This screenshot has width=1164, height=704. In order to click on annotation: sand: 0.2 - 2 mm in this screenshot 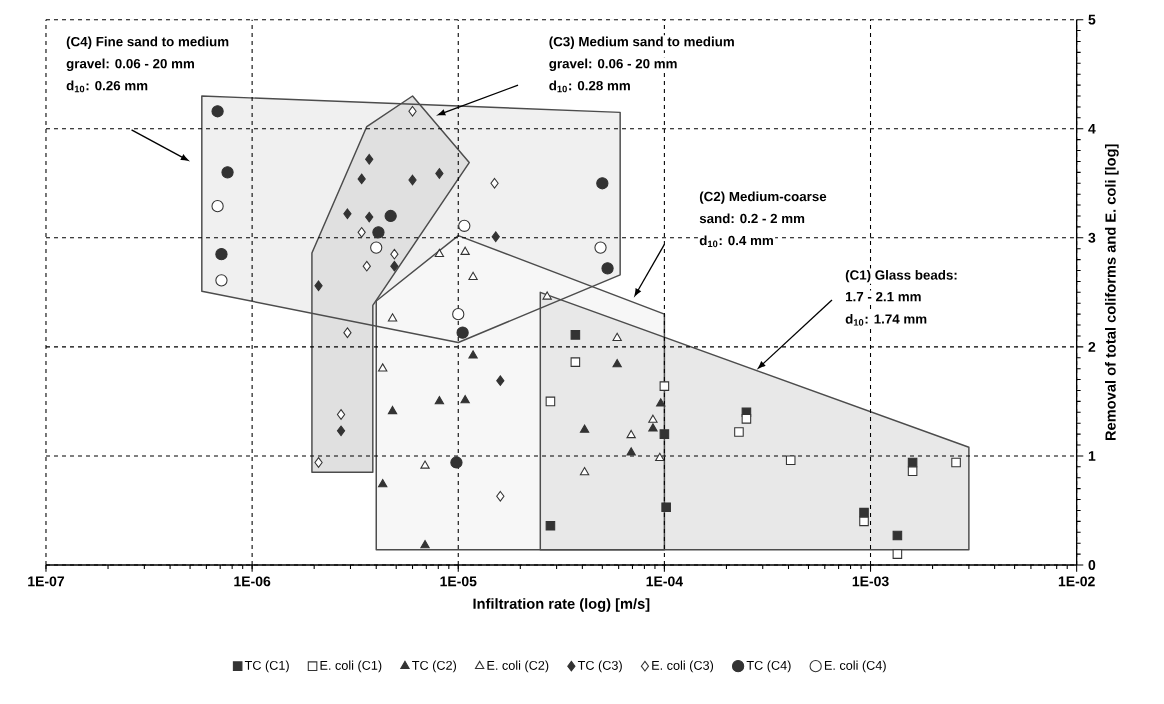, I will do `click(752, 218)`.